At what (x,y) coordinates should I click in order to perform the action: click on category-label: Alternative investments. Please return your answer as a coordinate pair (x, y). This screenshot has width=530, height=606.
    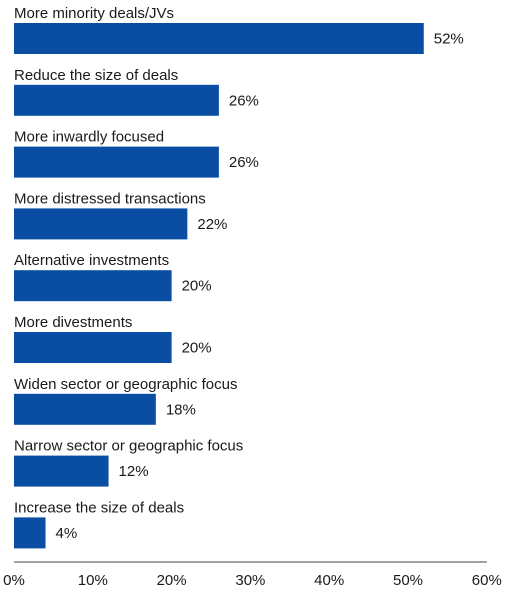
    Looking at the image, I should click on (91, 260).